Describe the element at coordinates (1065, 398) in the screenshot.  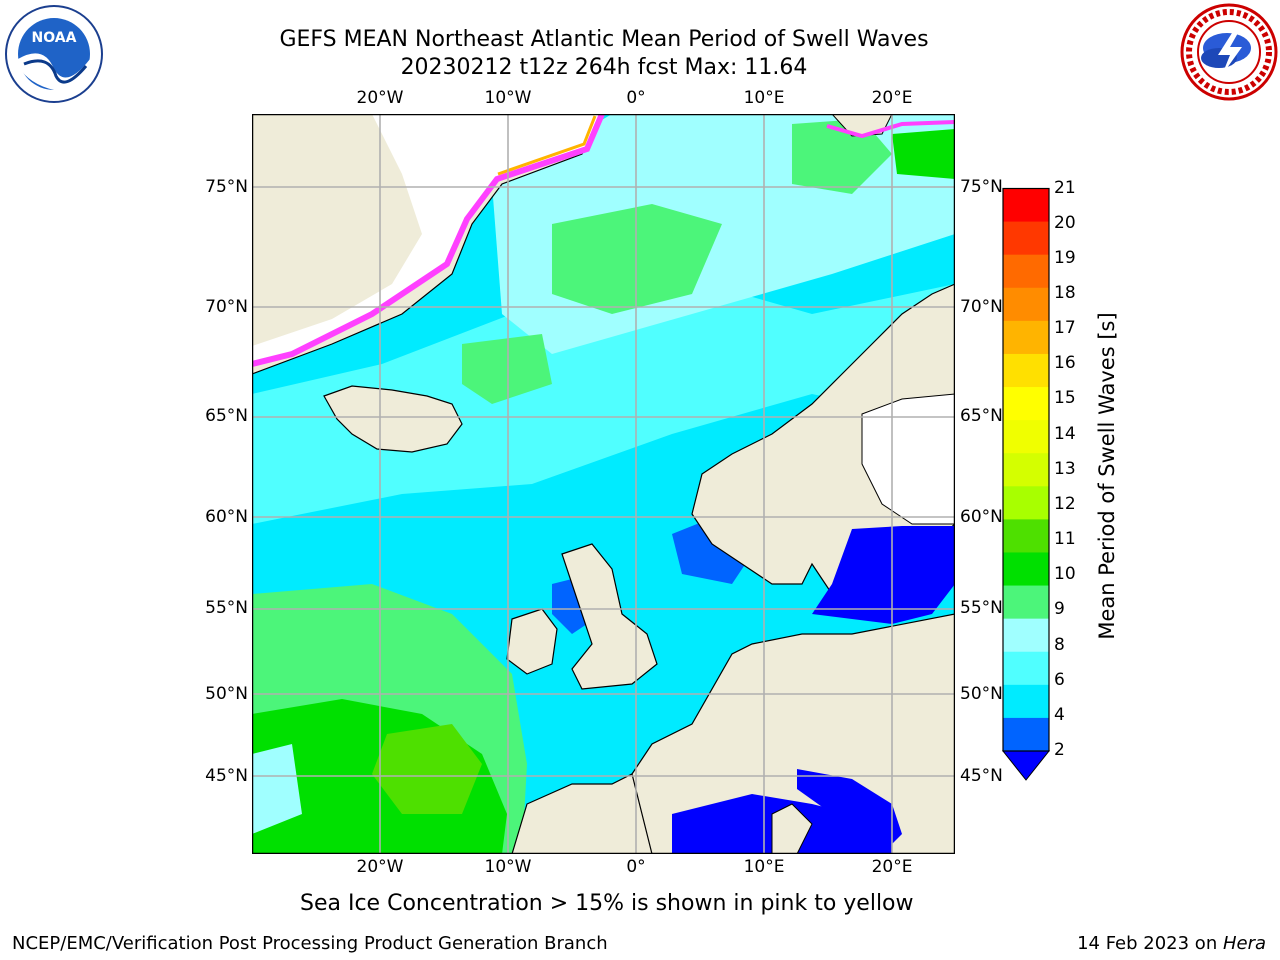
I see `colorbar-tick-label: 15` at that location.